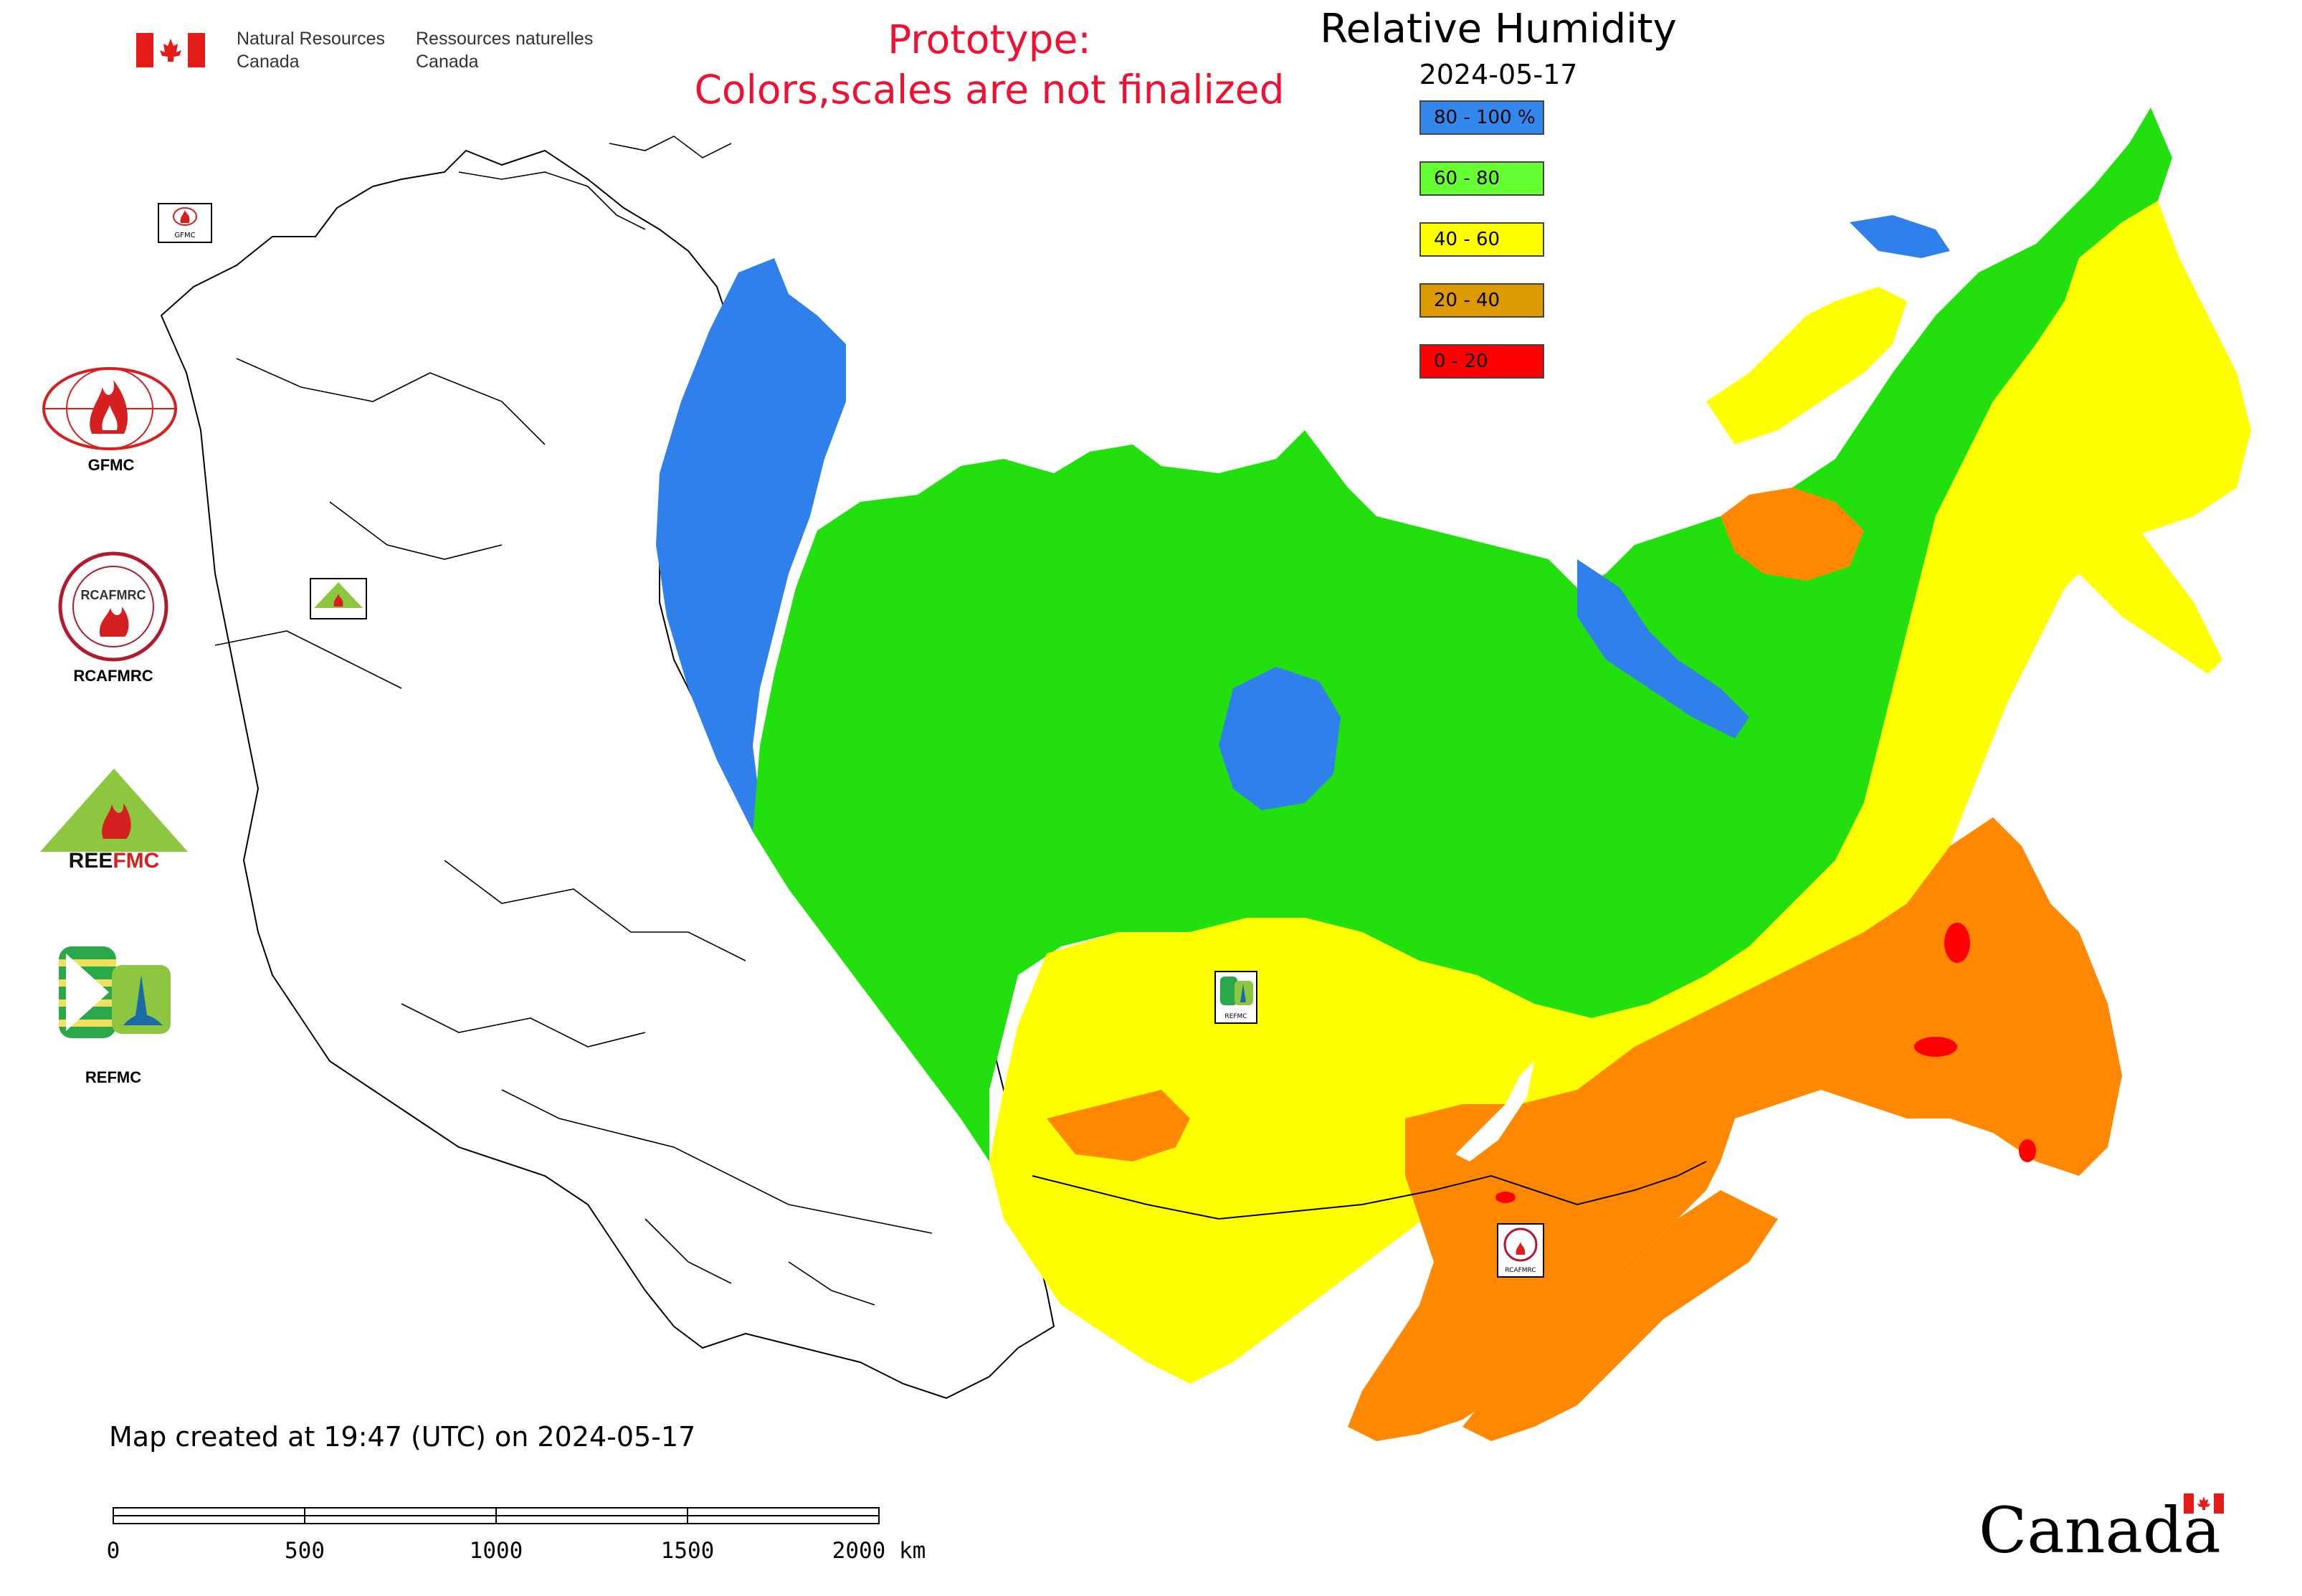  What do you see at coordinates (497, 1551) in the screenshot?
I see `scale-tick-1000: 1000` at bounding box center [497, 1551].